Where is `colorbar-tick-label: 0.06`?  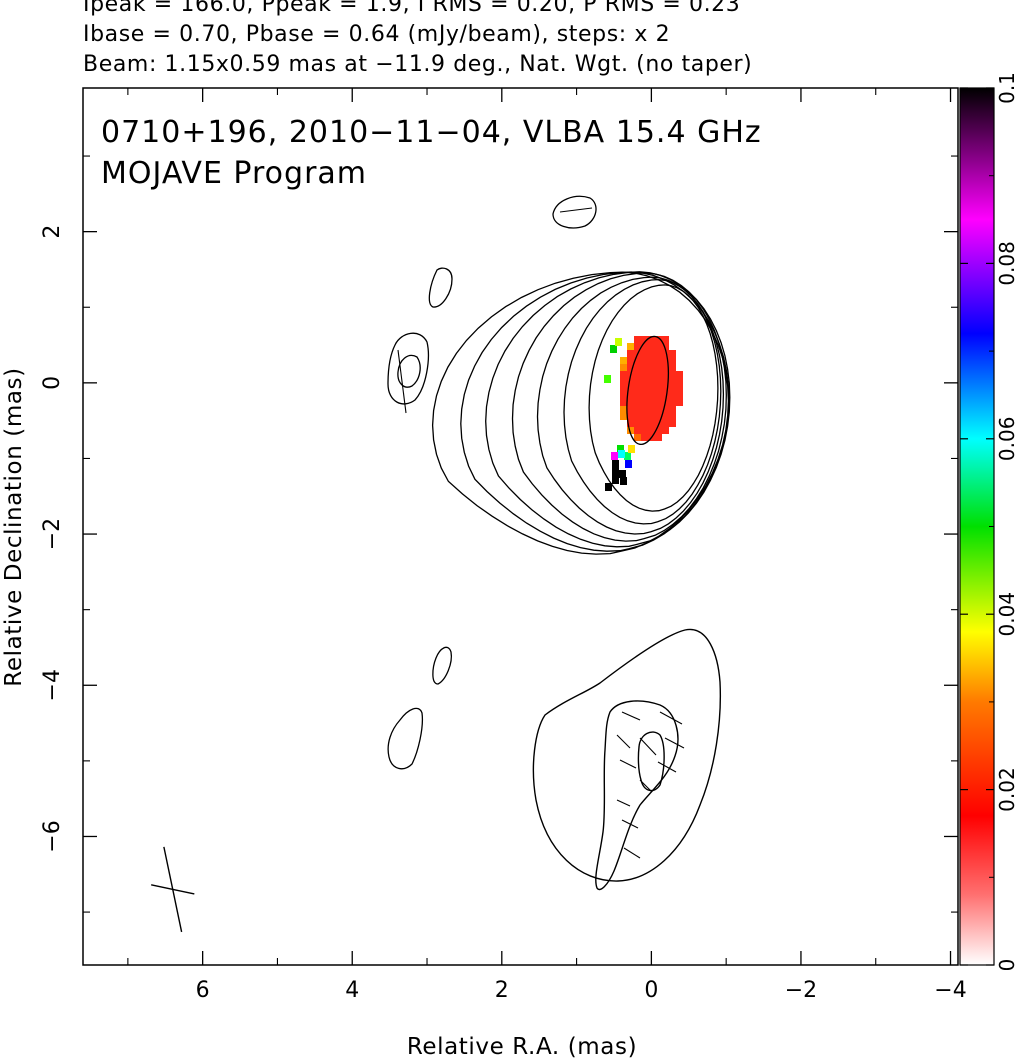
colorbar-tick-label: 0.06 is located at coordinates (1007, 439).